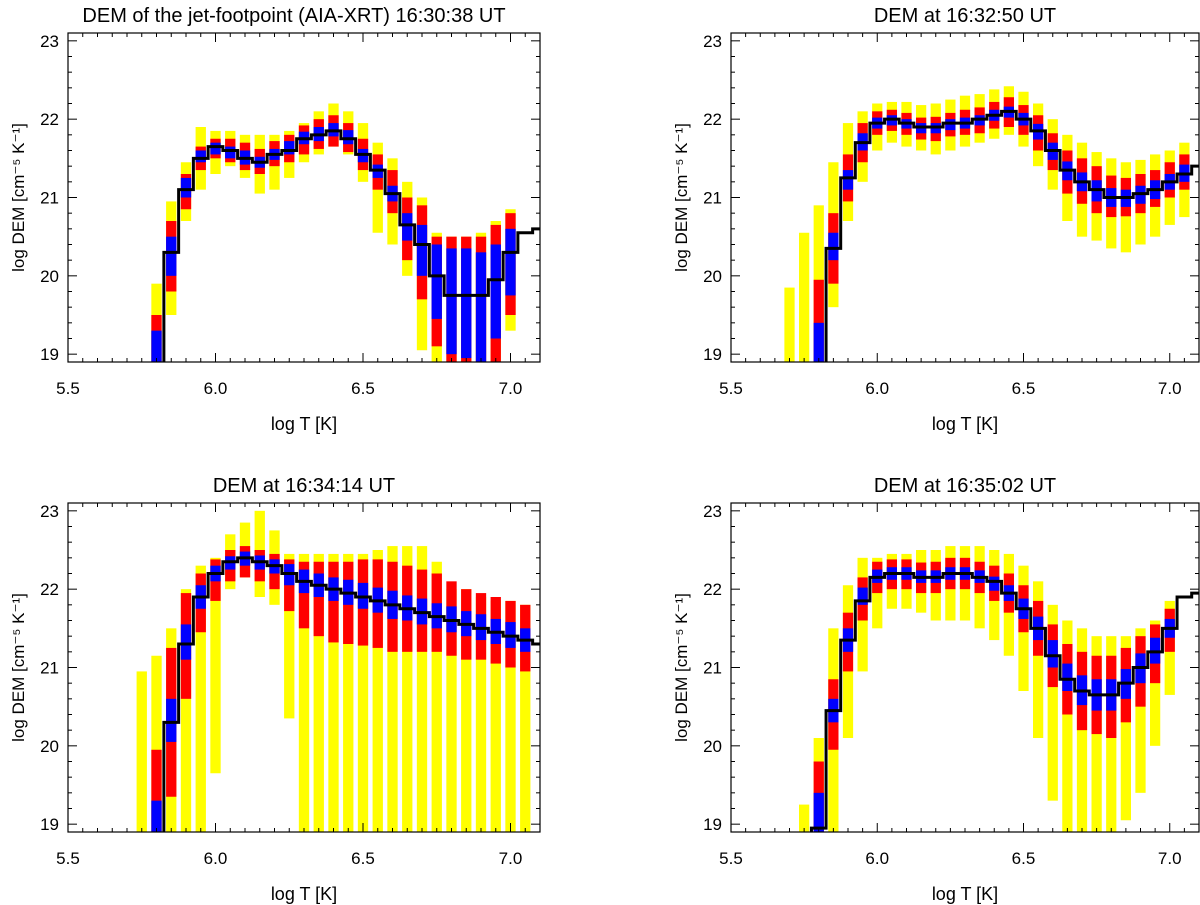 The height and width of the screenshot is (905, 1200). What do you see at coordinates (304, 486) in the screenshot?
I see `chart-title: DEM at 16:34:14 UT` at bounding box center [304, 486].